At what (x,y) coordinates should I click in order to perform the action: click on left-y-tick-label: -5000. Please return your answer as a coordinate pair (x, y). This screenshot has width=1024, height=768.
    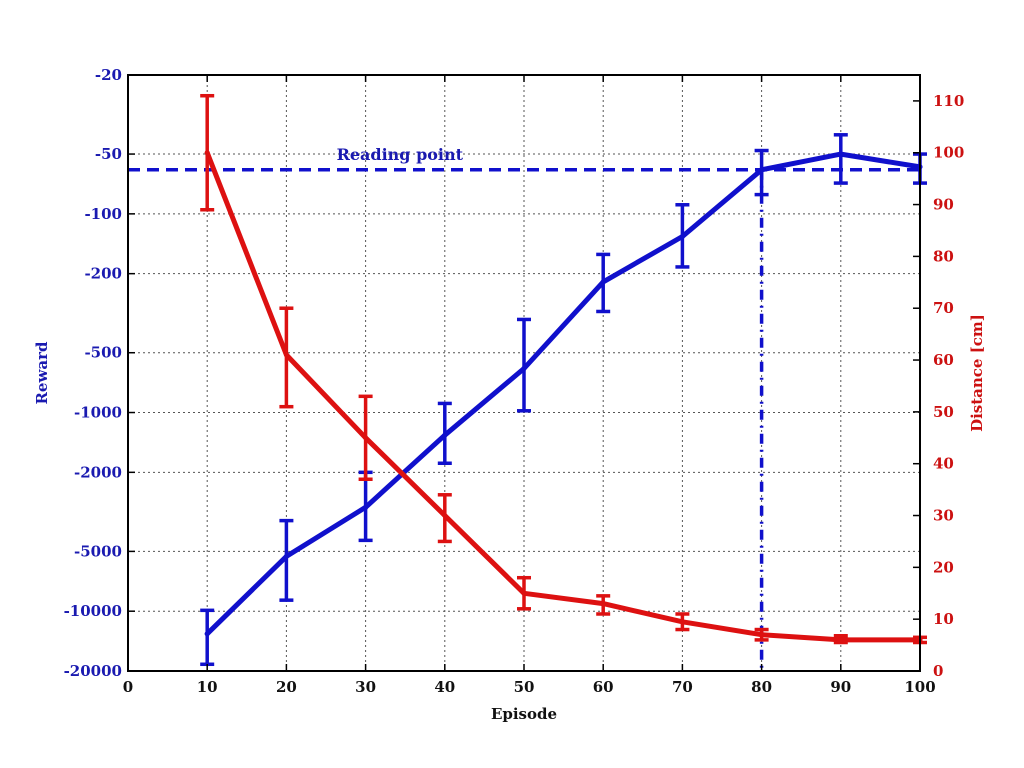
    Looking at the image, I should click on (98, 551).